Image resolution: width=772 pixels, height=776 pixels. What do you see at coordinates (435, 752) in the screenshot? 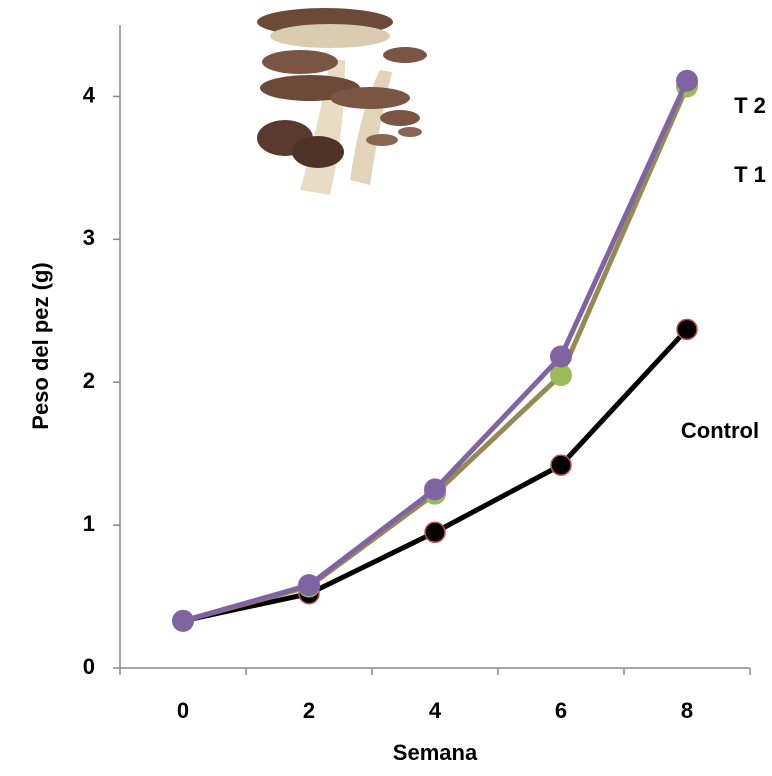
I see `x-axis-label: Semana` at bounding box center [435, 752].